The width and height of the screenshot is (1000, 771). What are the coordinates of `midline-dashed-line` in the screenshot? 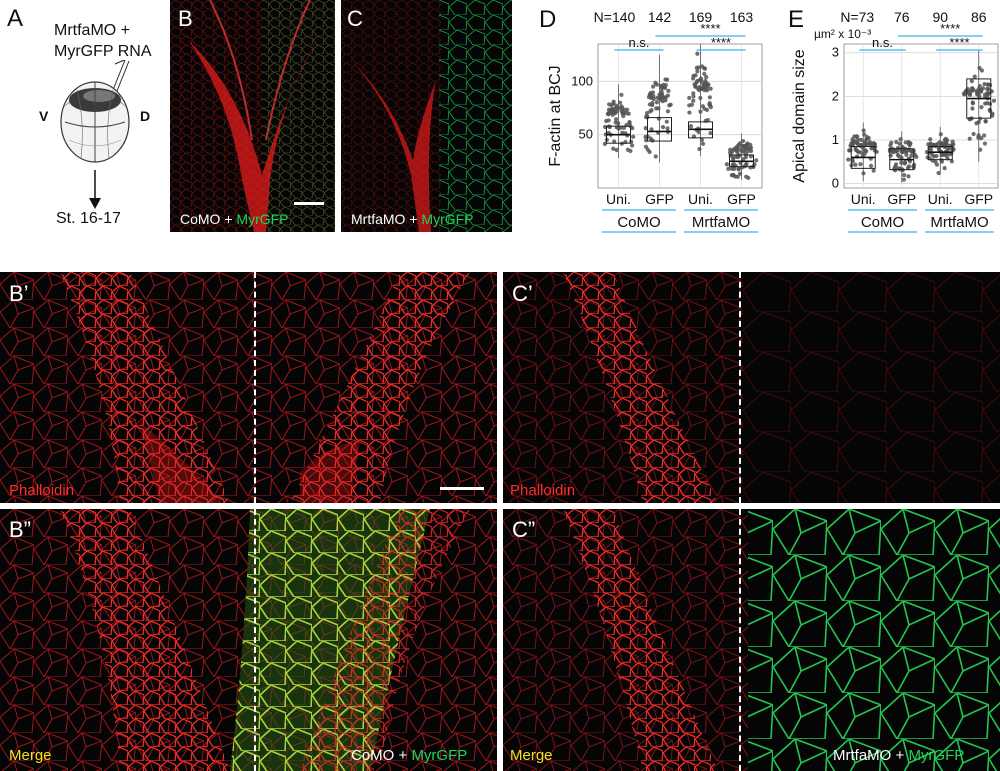 It's located at (255, 387).